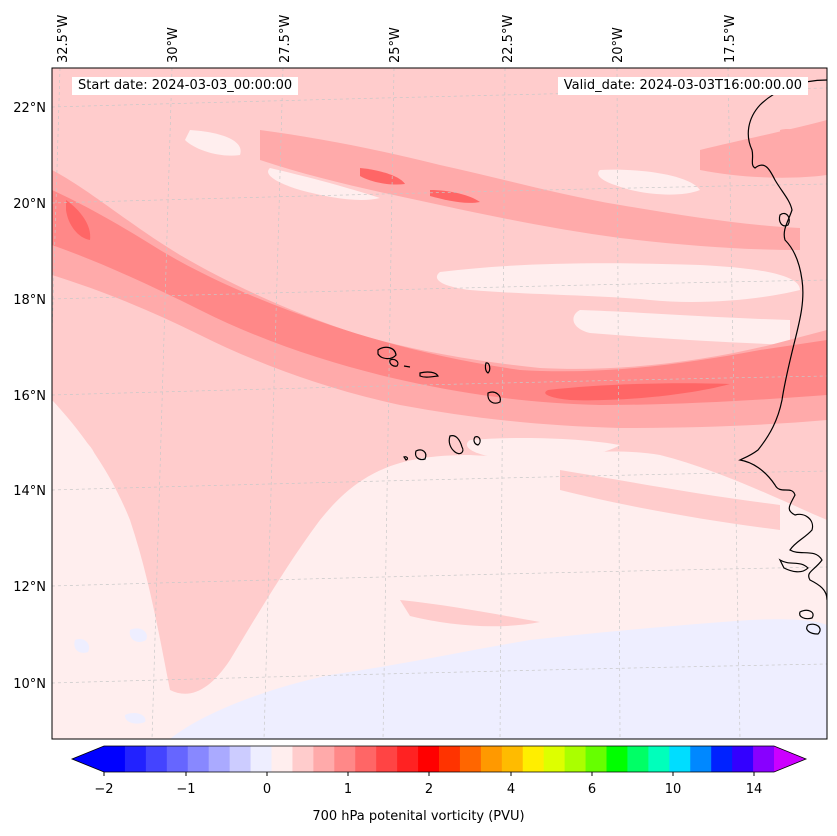  Describe the element at coordinates (173, 45) in the screenshot. I see `lon-label: 30°W` at that location.